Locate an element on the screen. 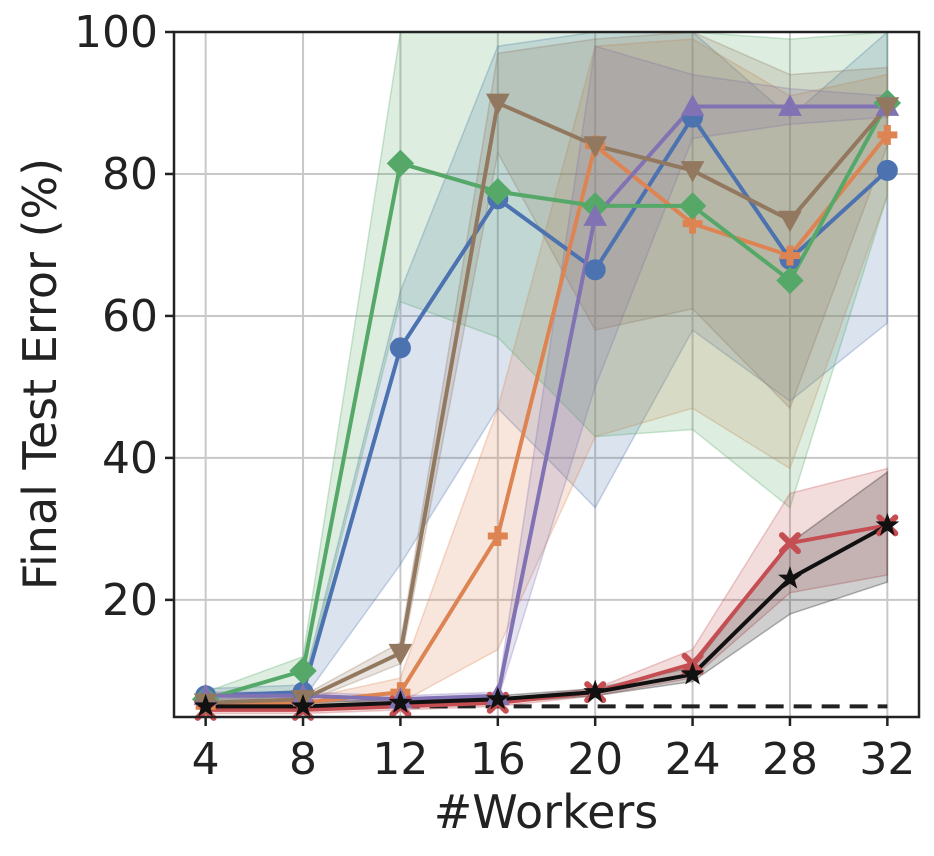 The height and width of the screenshot is (856, 934). series-3-point is located at coordinates (789, 543).